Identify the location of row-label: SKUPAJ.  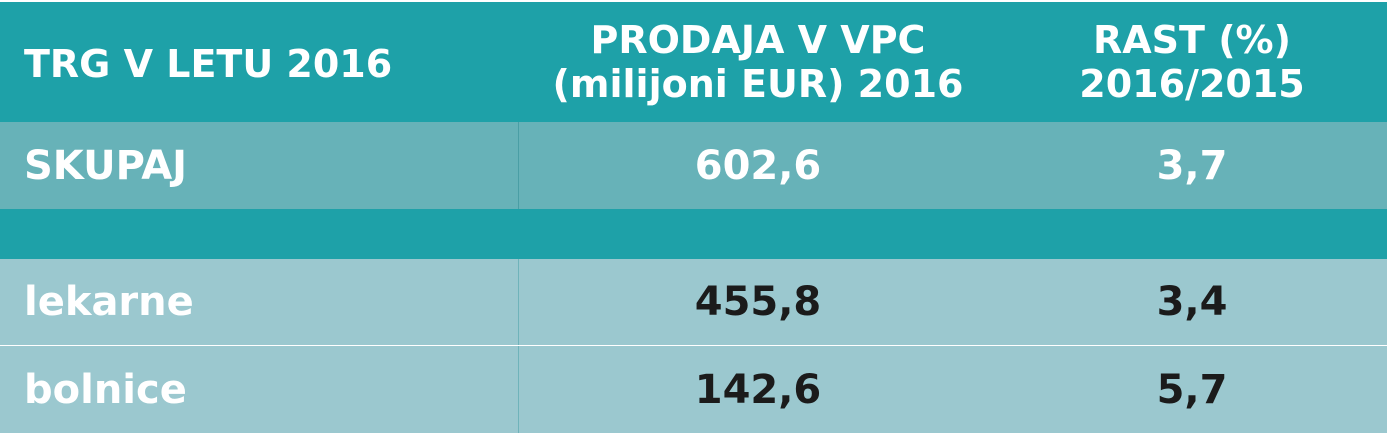
(259, 165).